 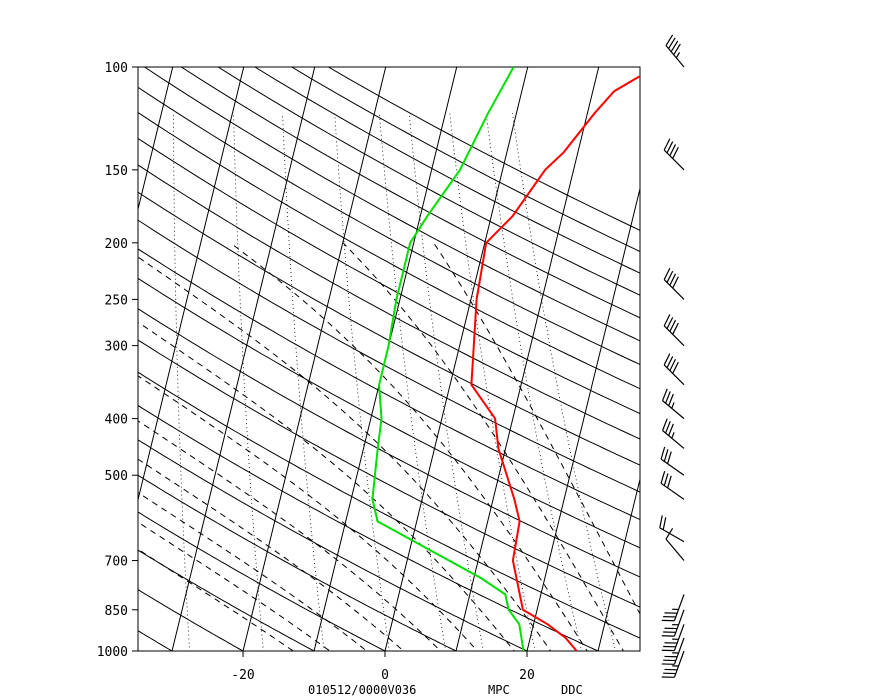 What do you see at coordinates (362, 690) in the screenshot?
I see `footer-run: 010512/0000V036` at bounding box center [362, 690].